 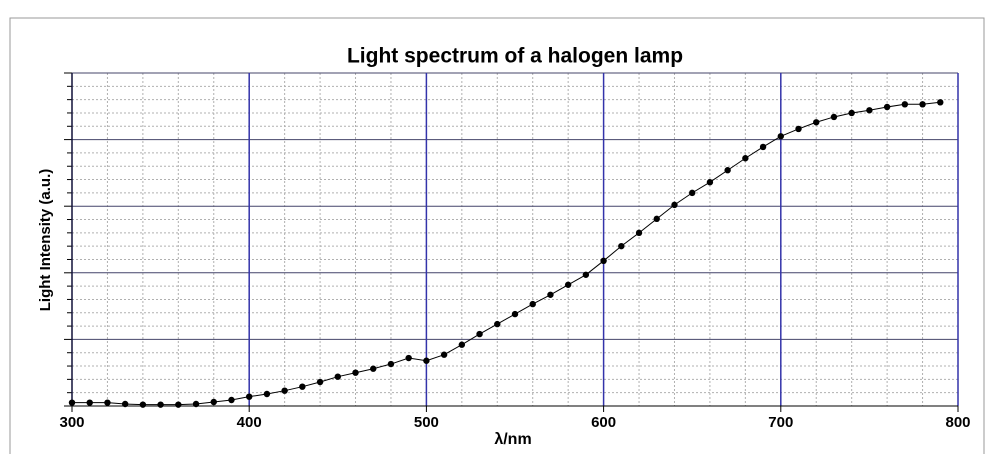 I want to click on x-tick-label: 300, so click(x=71, y=422).